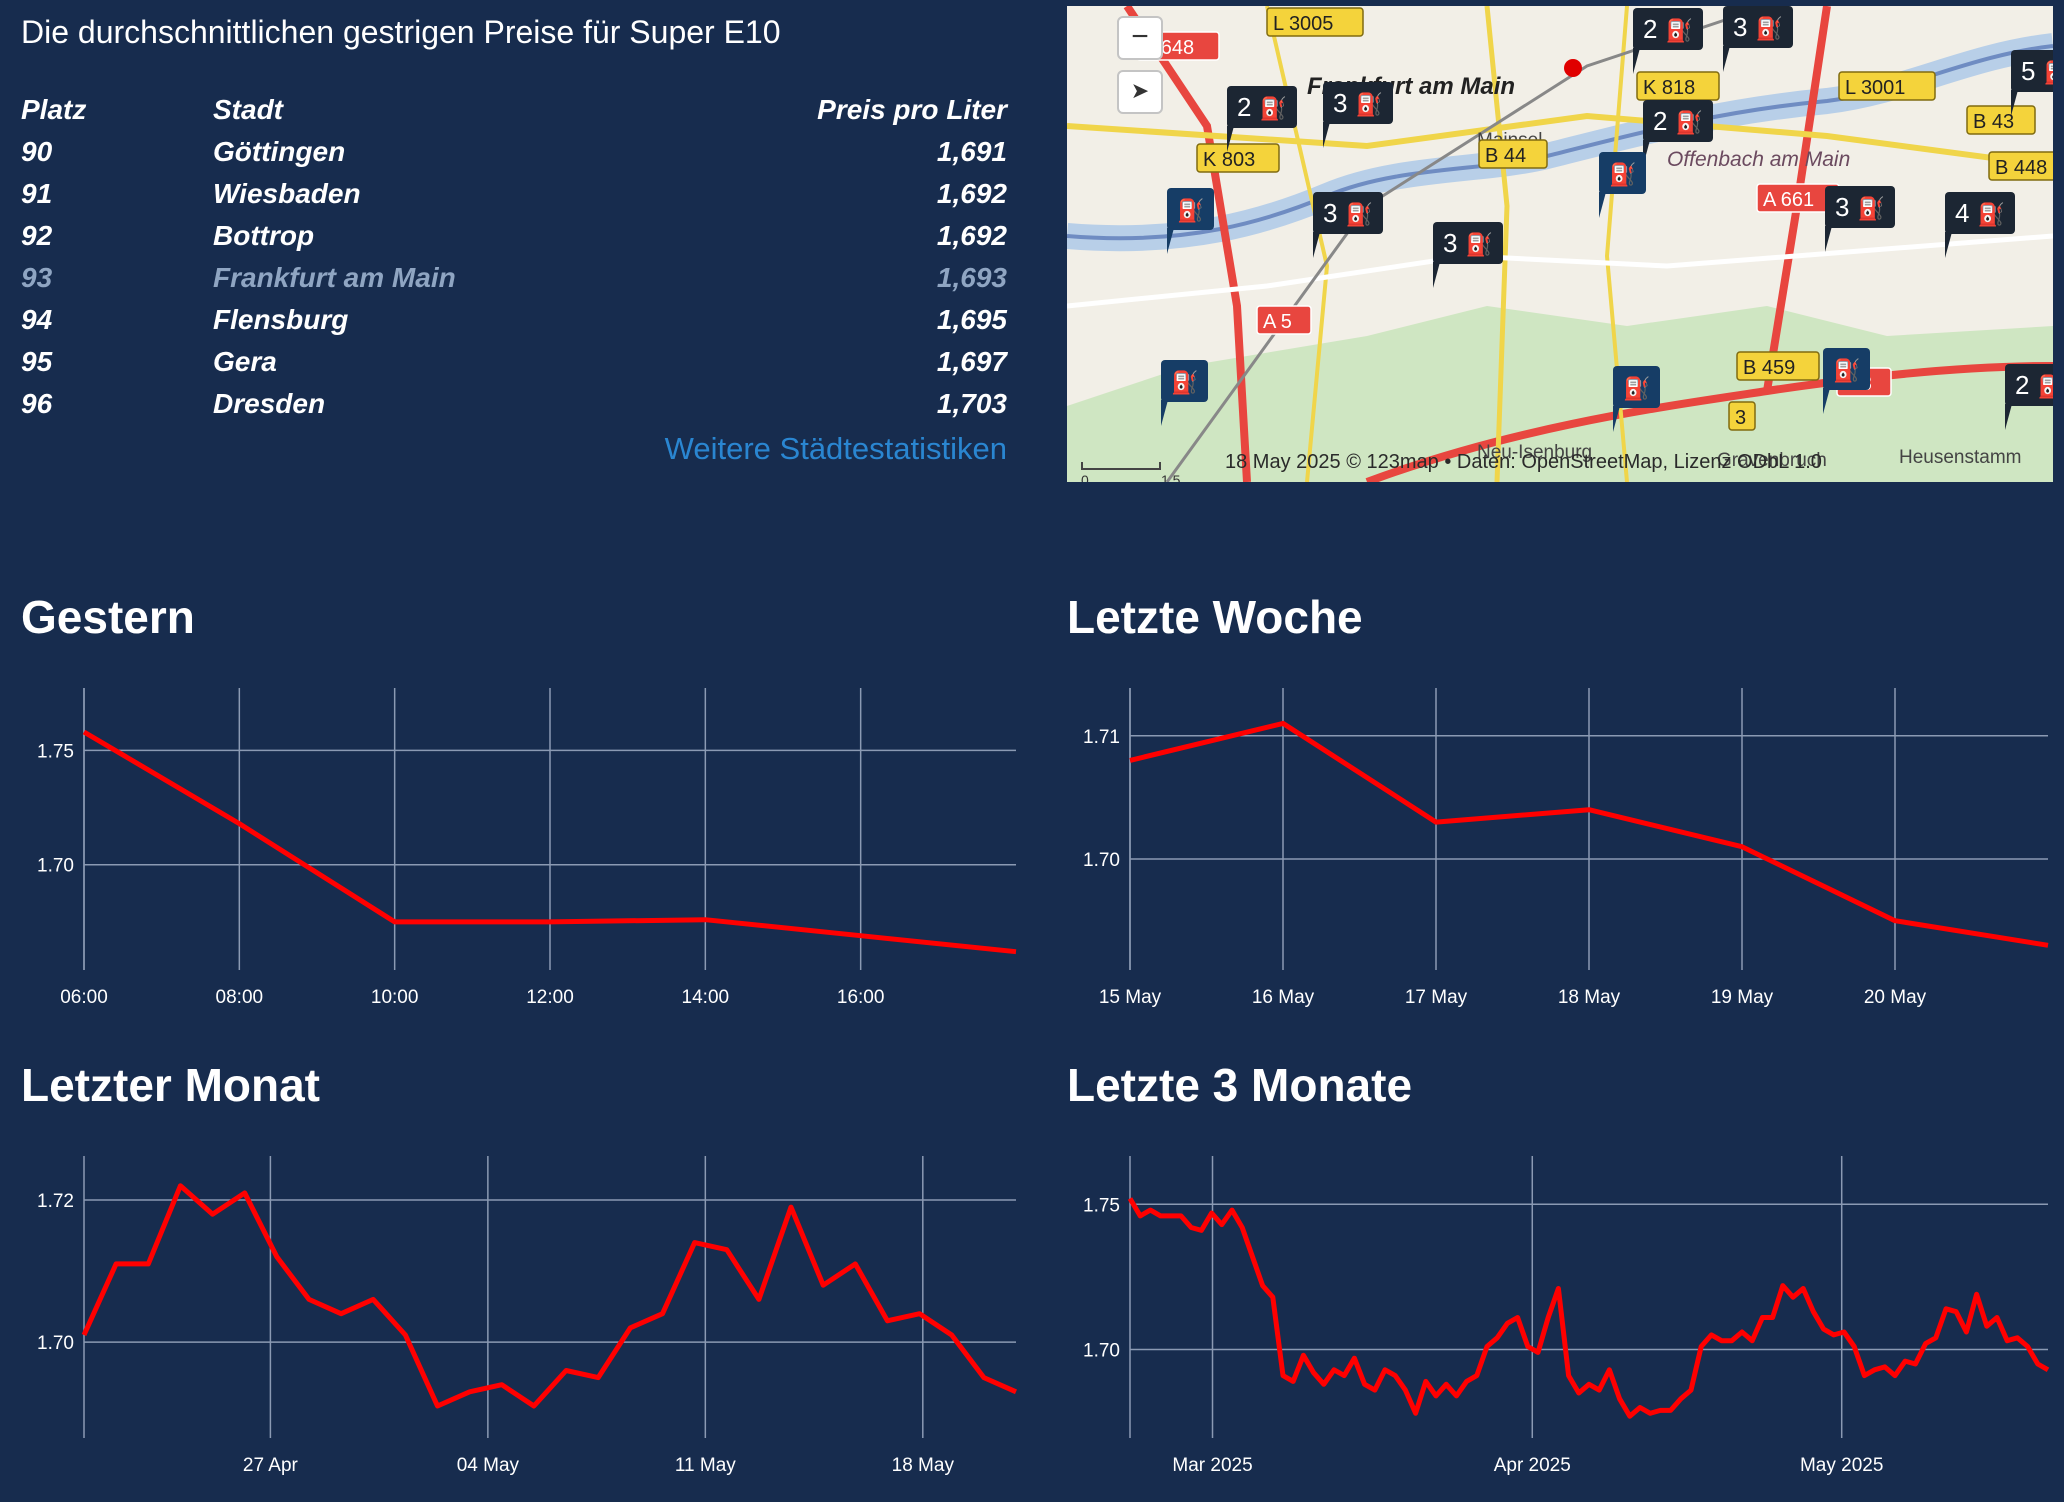  Describe the element at coordinates (37, 193) in the screenshot. I see `cell-platz: 91` at that location.